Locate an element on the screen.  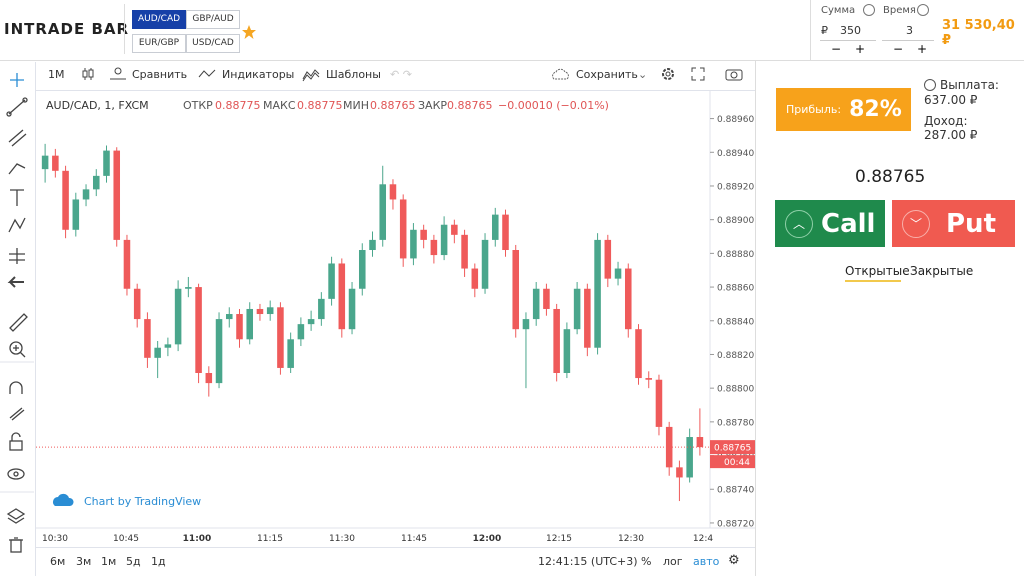
compare-button: Сравнить is located at coordinates (160, 74).